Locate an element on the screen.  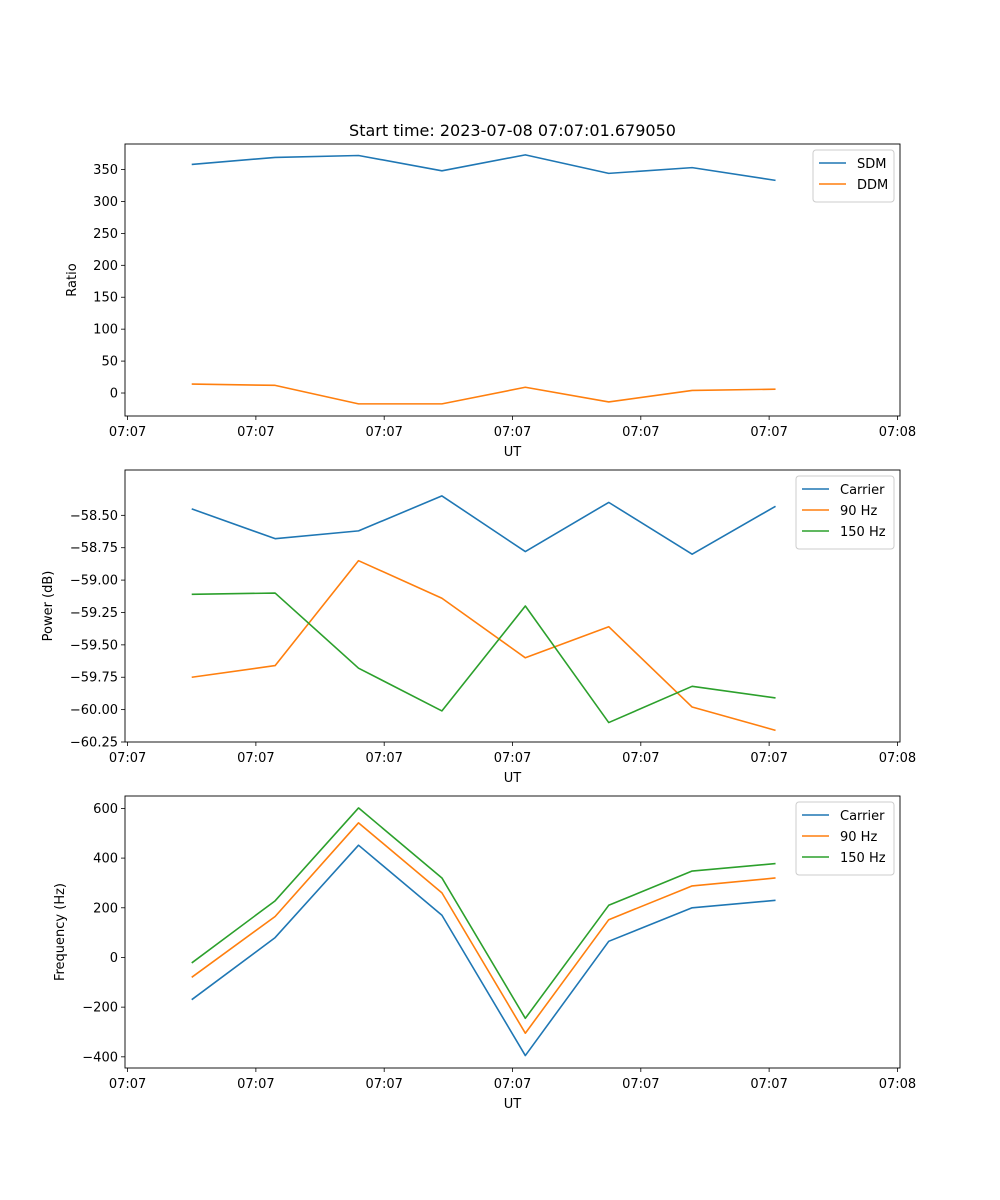
y-axis-label: Ratio is located at coordinates (72, 279).